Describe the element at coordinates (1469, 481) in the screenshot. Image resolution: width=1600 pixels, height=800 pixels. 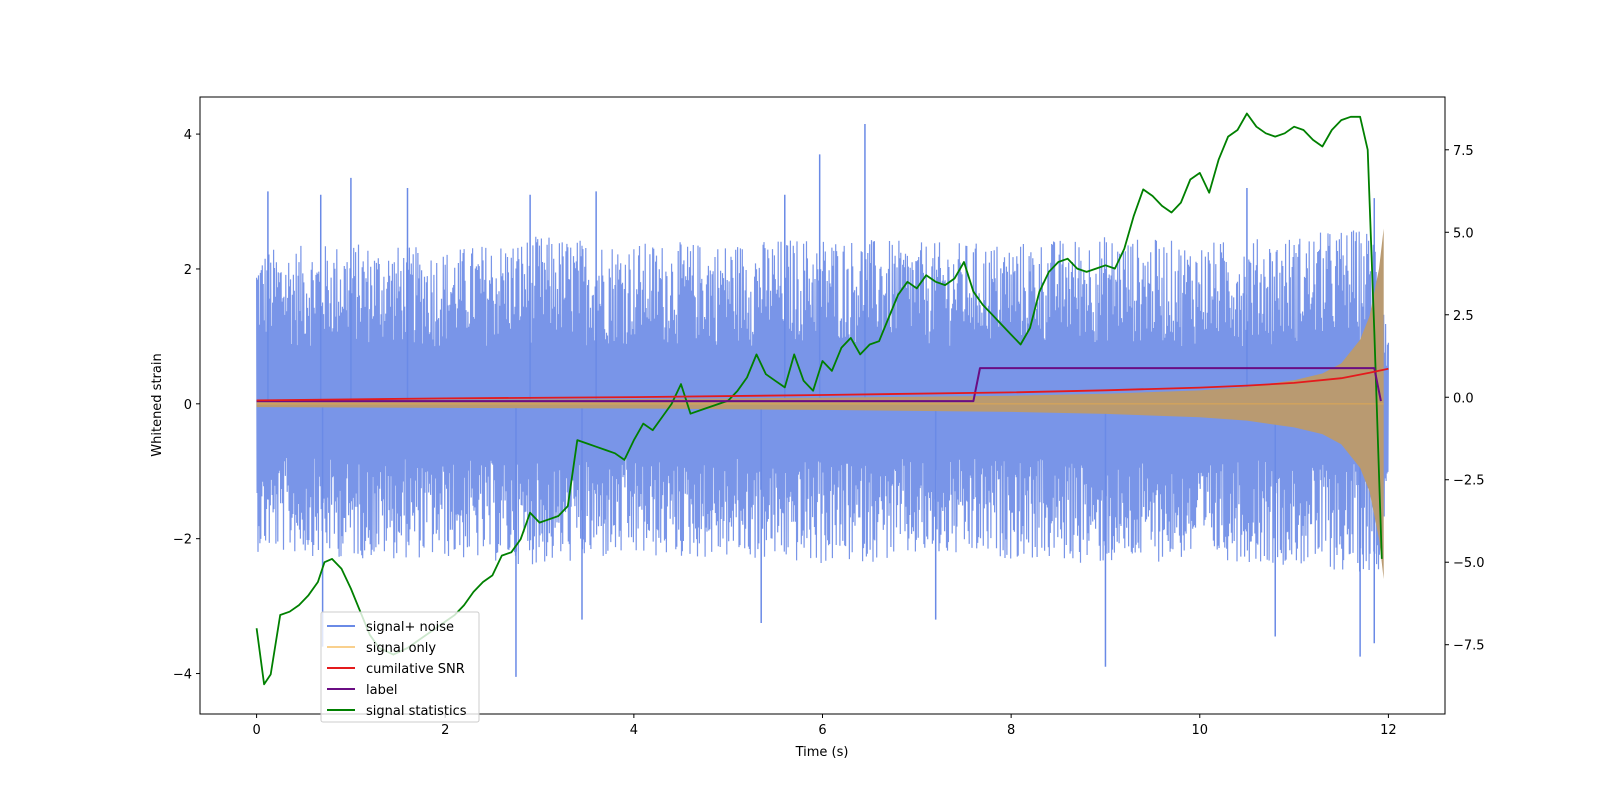
I see `y-right-tick-label: −2.5` at that location.